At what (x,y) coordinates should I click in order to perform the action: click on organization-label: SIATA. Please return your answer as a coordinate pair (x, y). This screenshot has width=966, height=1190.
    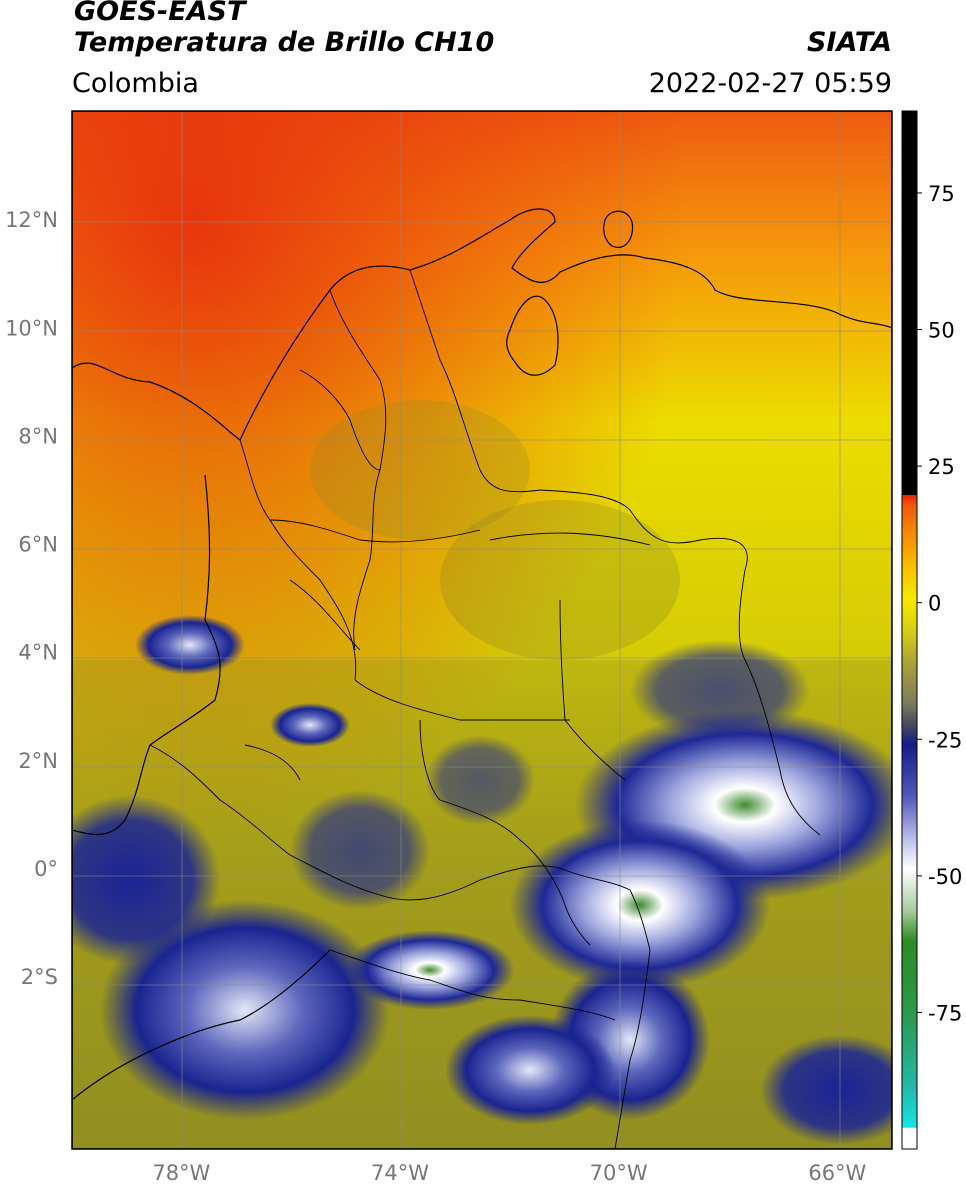
    Looking at the image, I should click on (849, 42).